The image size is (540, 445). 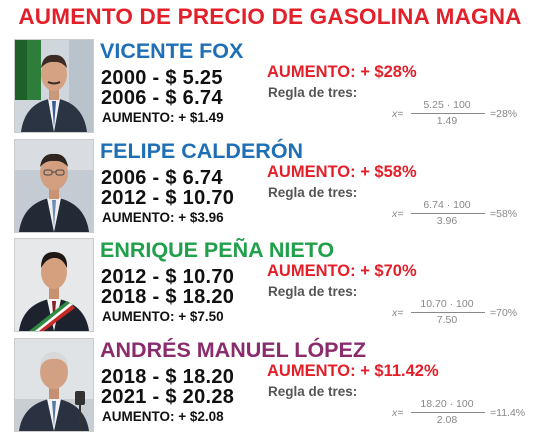 What do you see at coordinates (447, 221) in the screenshot?
I see `formula-denominator: 3.96` at bounding box center [447, 221].